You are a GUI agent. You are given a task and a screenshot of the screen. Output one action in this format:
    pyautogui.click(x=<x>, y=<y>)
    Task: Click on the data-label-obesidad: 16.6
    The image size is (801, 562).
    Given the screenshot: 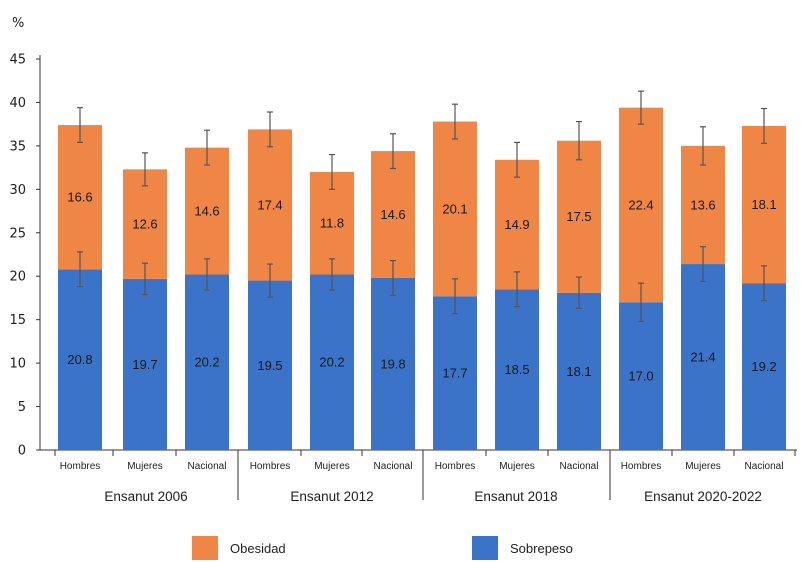 What is the action you would take?
    pyautogui.click(x=79, y=197)
    